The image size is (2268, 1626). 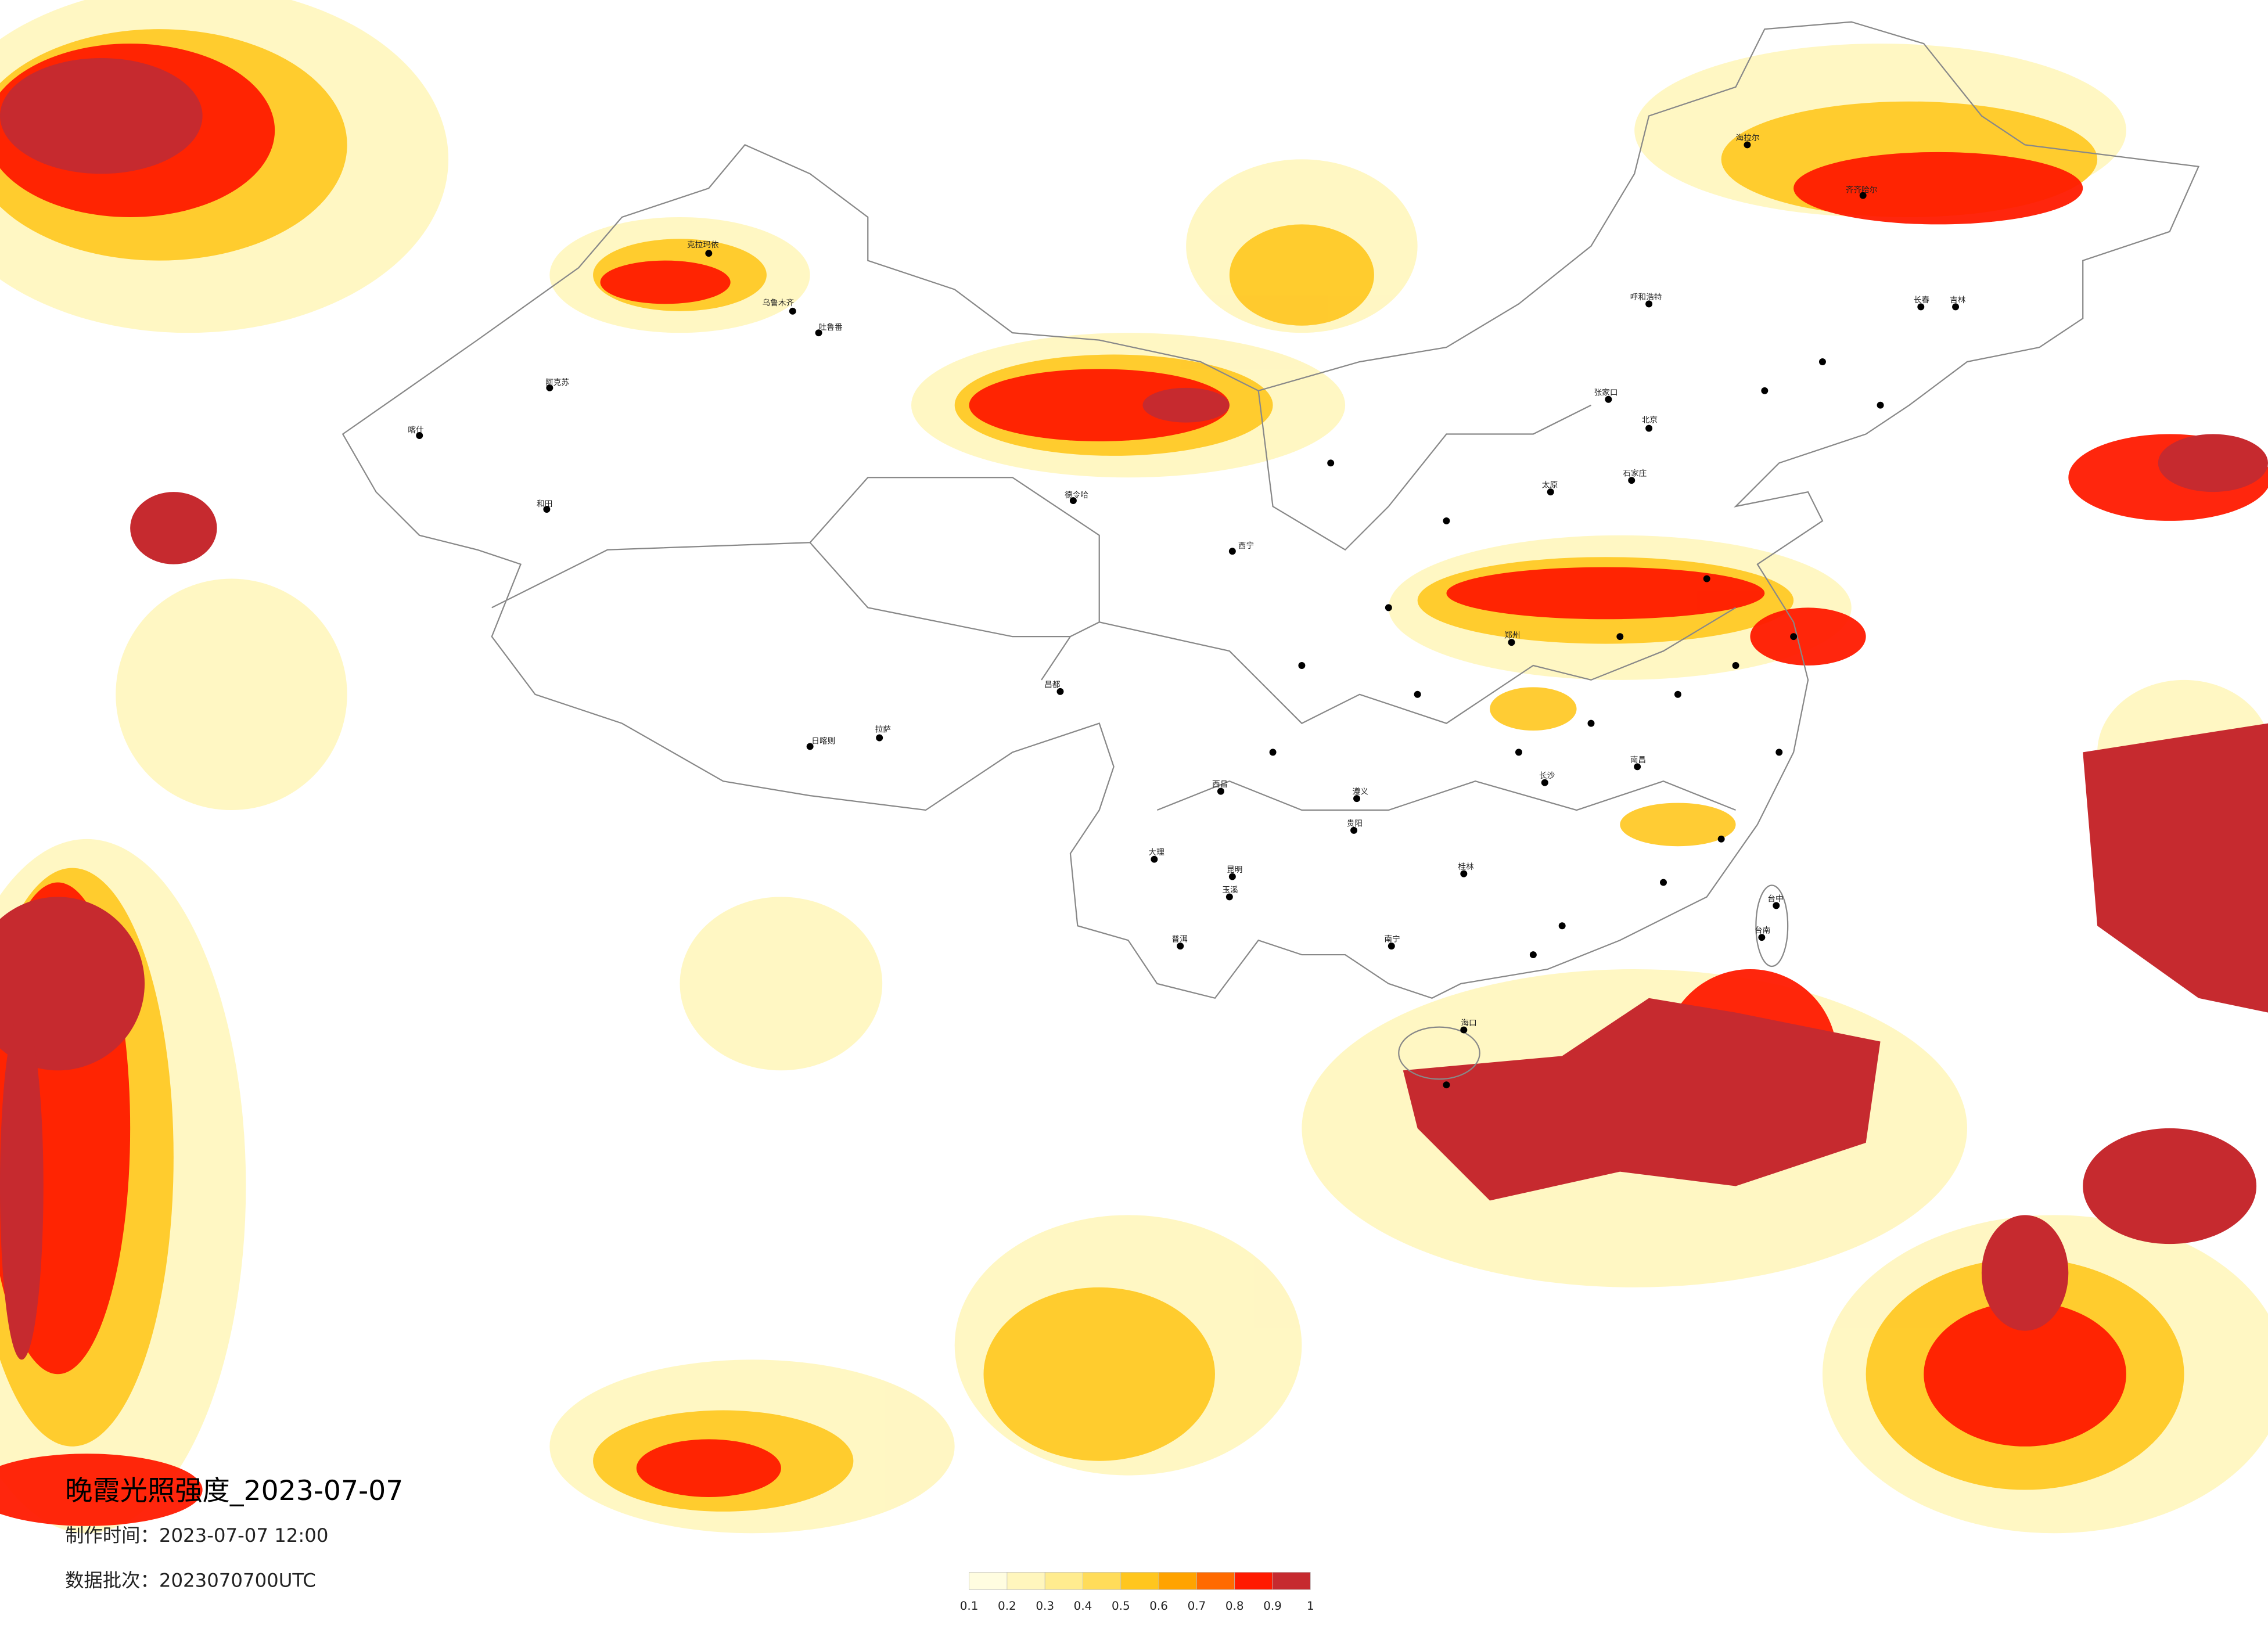 I want to click on city-label: 北京, so click(x=1650, y=420).